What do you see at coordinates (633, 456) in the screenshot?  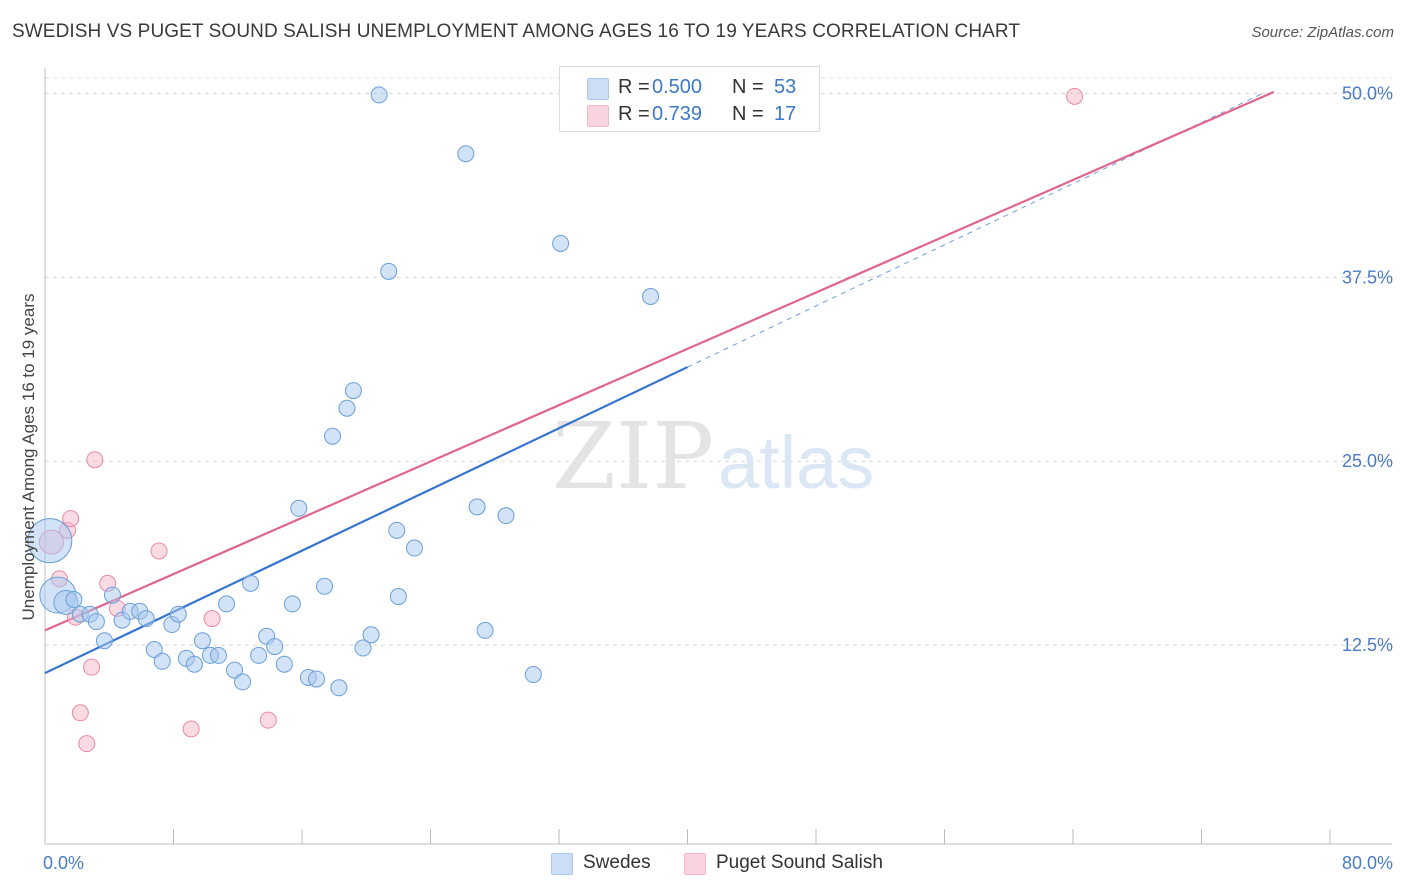 I see `watermark-zip: ZIP` at bounding box center [633, 456].